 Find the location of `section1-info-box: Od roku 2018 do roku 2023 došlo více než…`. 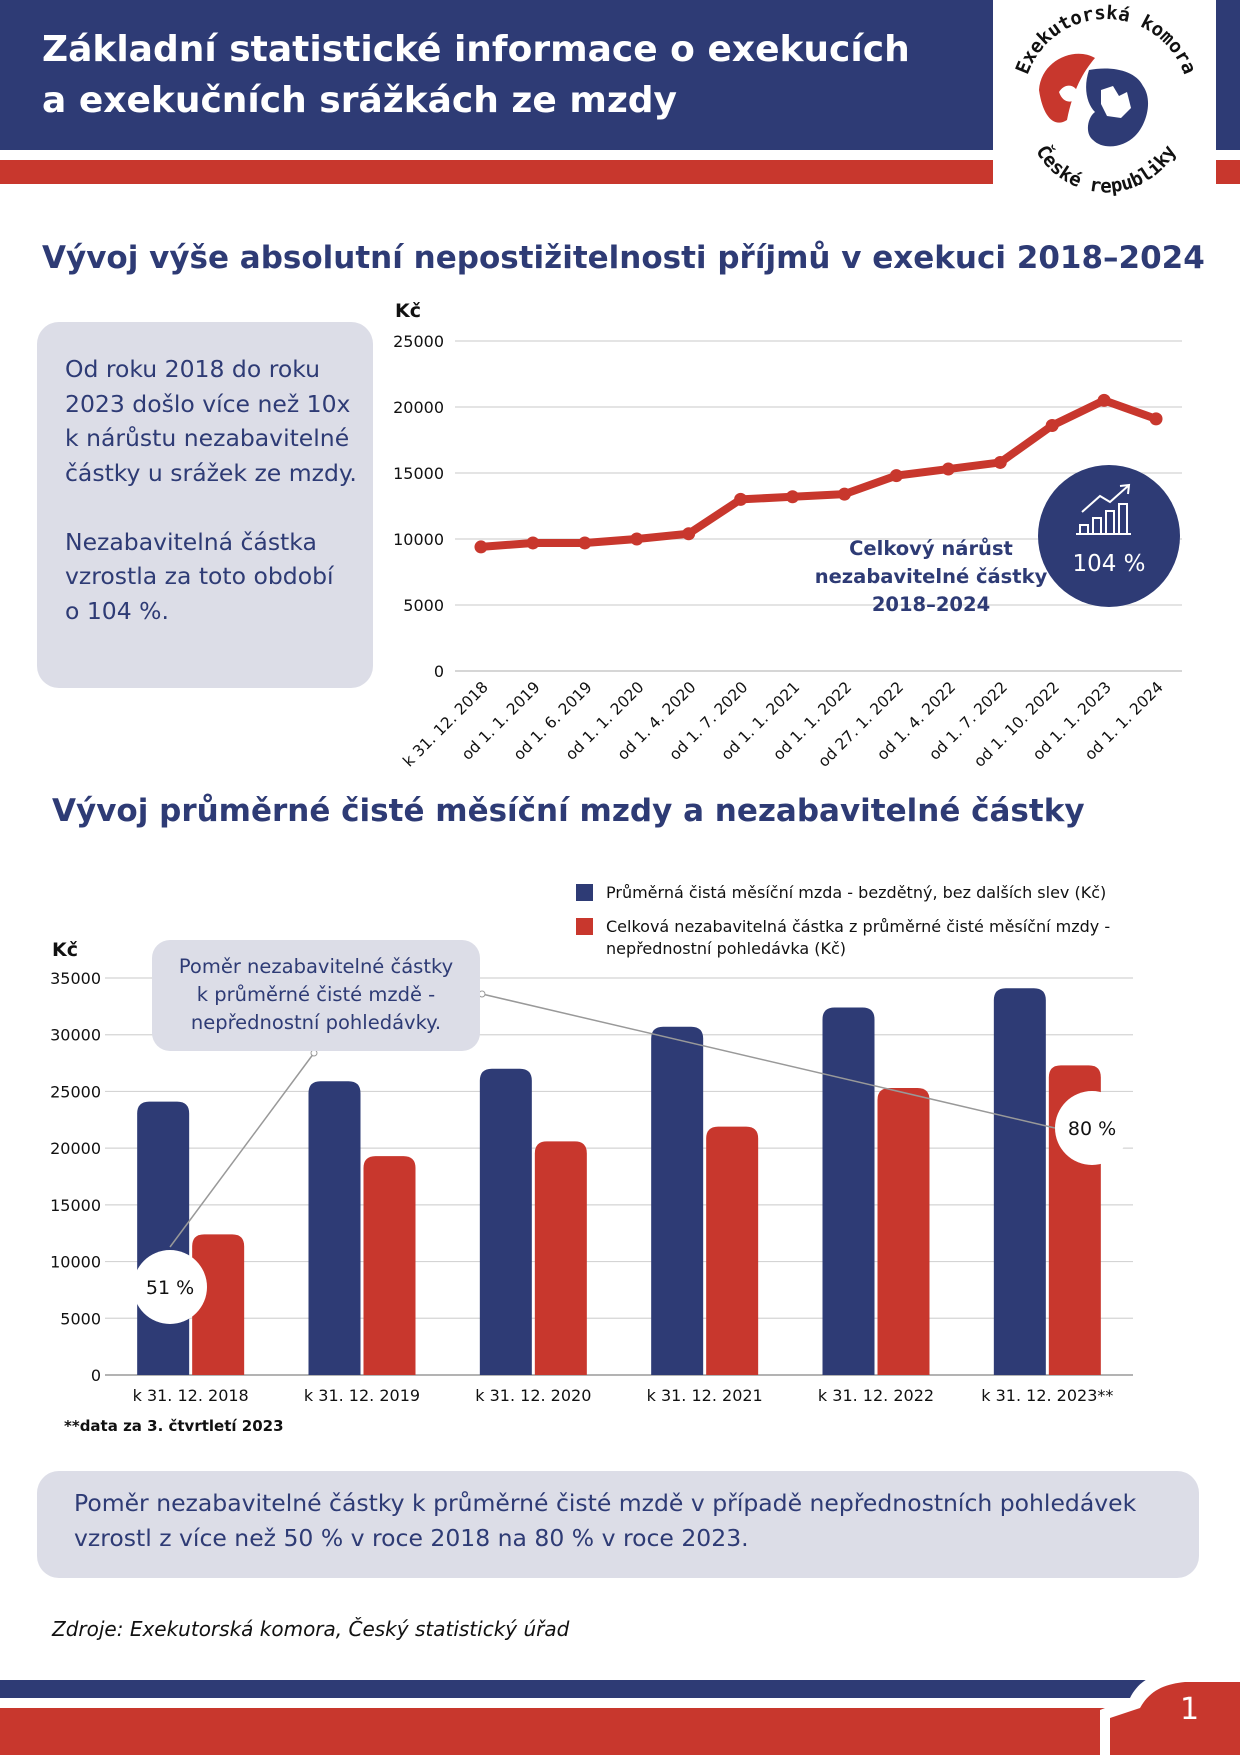

section1-info-box: Od roku 2018 do roku 2023 došlo více než… is located at coordinates (205, 505).